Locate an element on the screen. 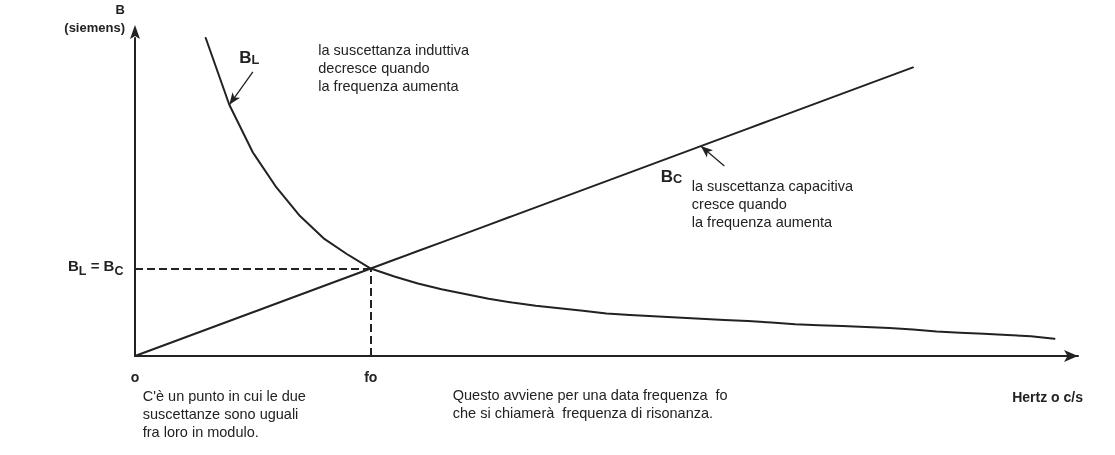 This screenshot has height=455, width=1115. series-label: BC is located at coordinates (671, 177).